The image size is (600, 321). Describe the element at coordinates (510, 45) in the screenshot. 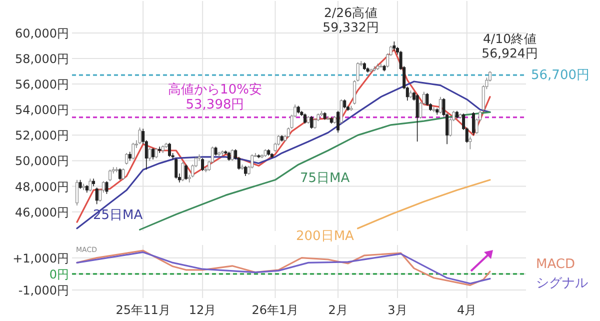

I see `annotation: 4/10終値 56,924円` at that location.